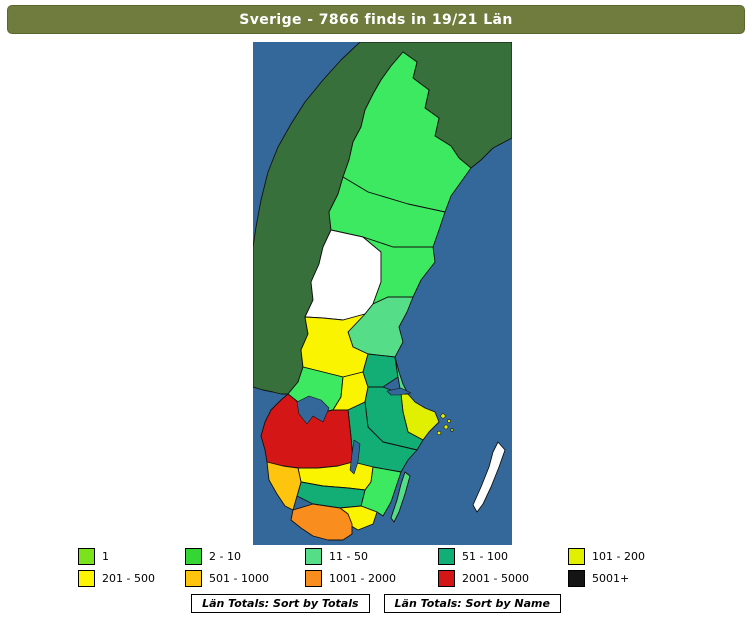 The width and height of the screenshot is (752, 626). What do you see at coordinates (485, 556) in the screenshot?
I see `legend-label: 51 - 100` at bounding box center [485, 556].